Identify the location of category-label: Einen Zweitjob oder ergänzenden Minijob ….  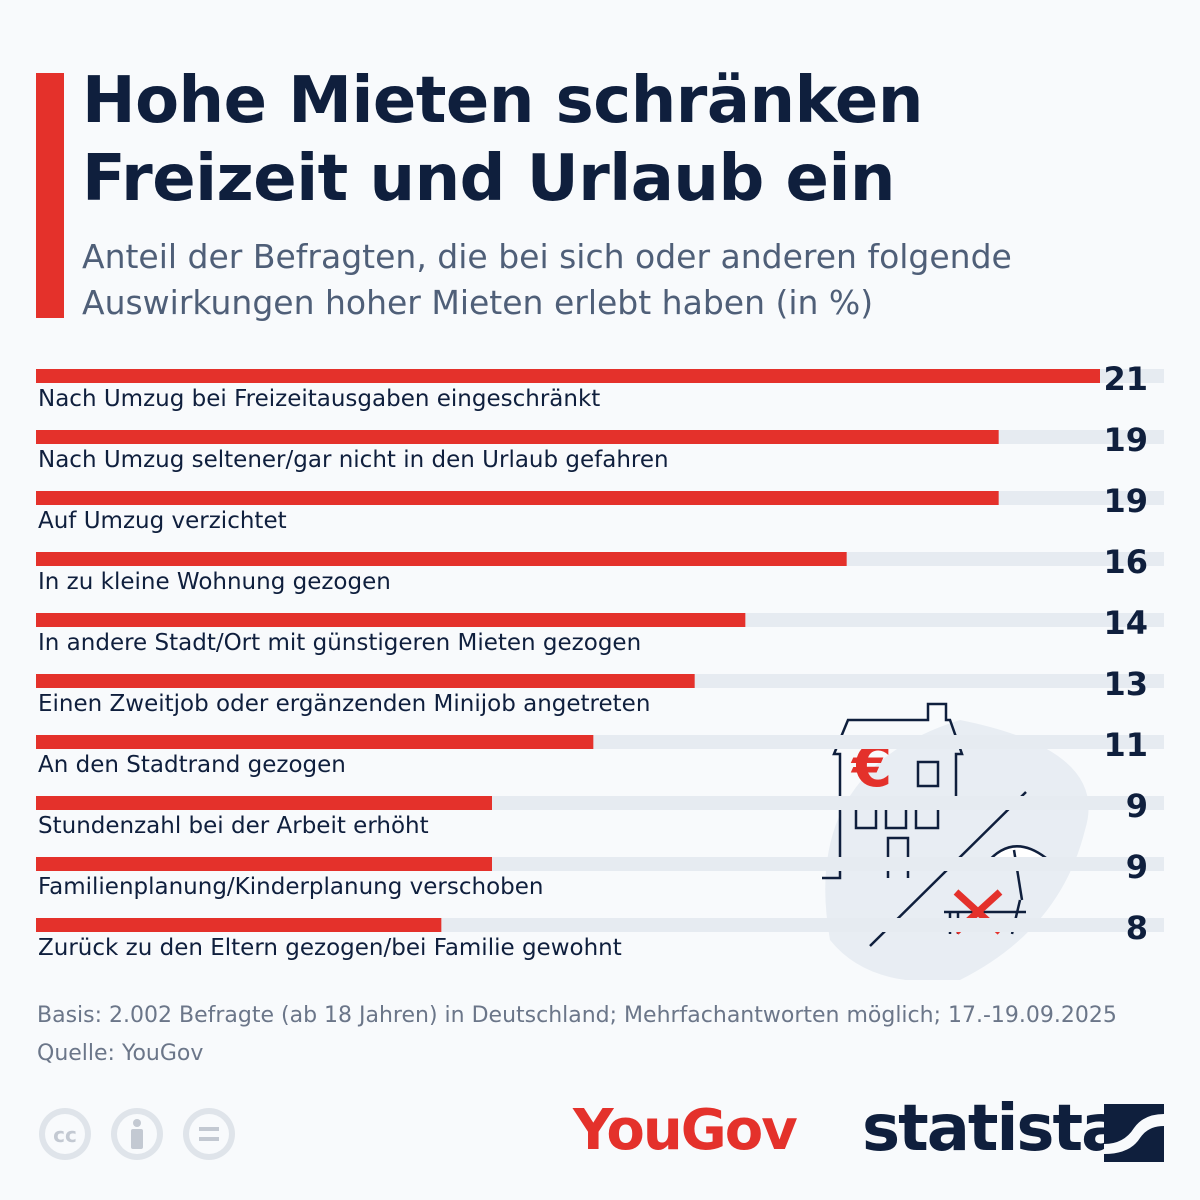
(344, 704).